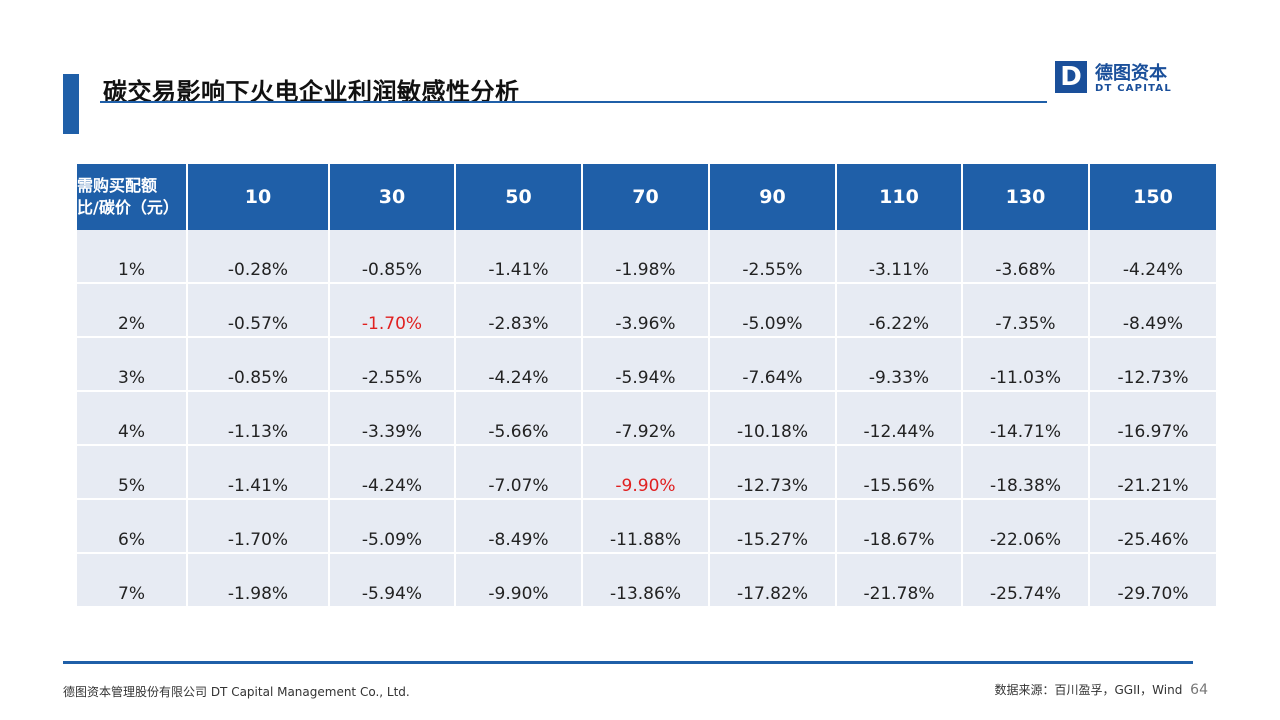 The width and height of the screenshot is (1280, 720). Describe the element at coordinates (393, 419) in the screenshot. I see `table-cell: -3.39%` at that location.